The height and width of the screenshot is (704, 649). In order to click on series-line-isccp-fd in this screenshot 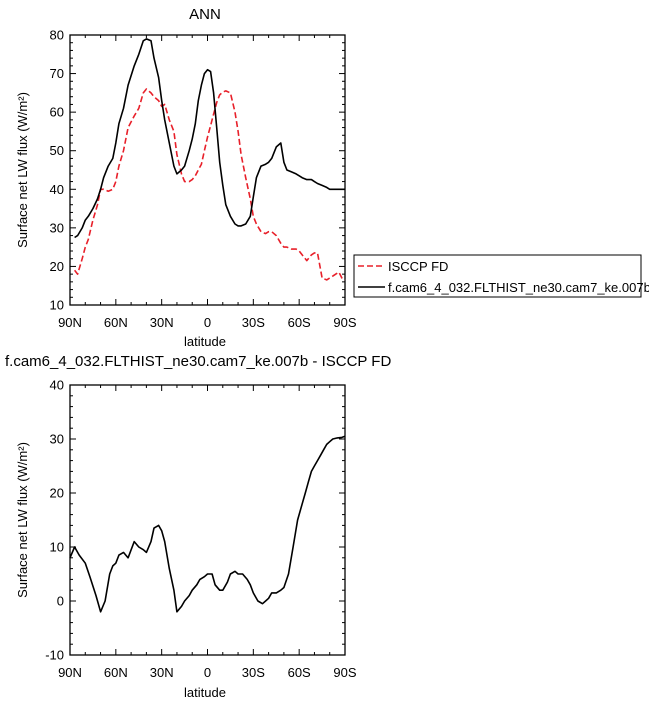, I will do `click(209, 184)`.